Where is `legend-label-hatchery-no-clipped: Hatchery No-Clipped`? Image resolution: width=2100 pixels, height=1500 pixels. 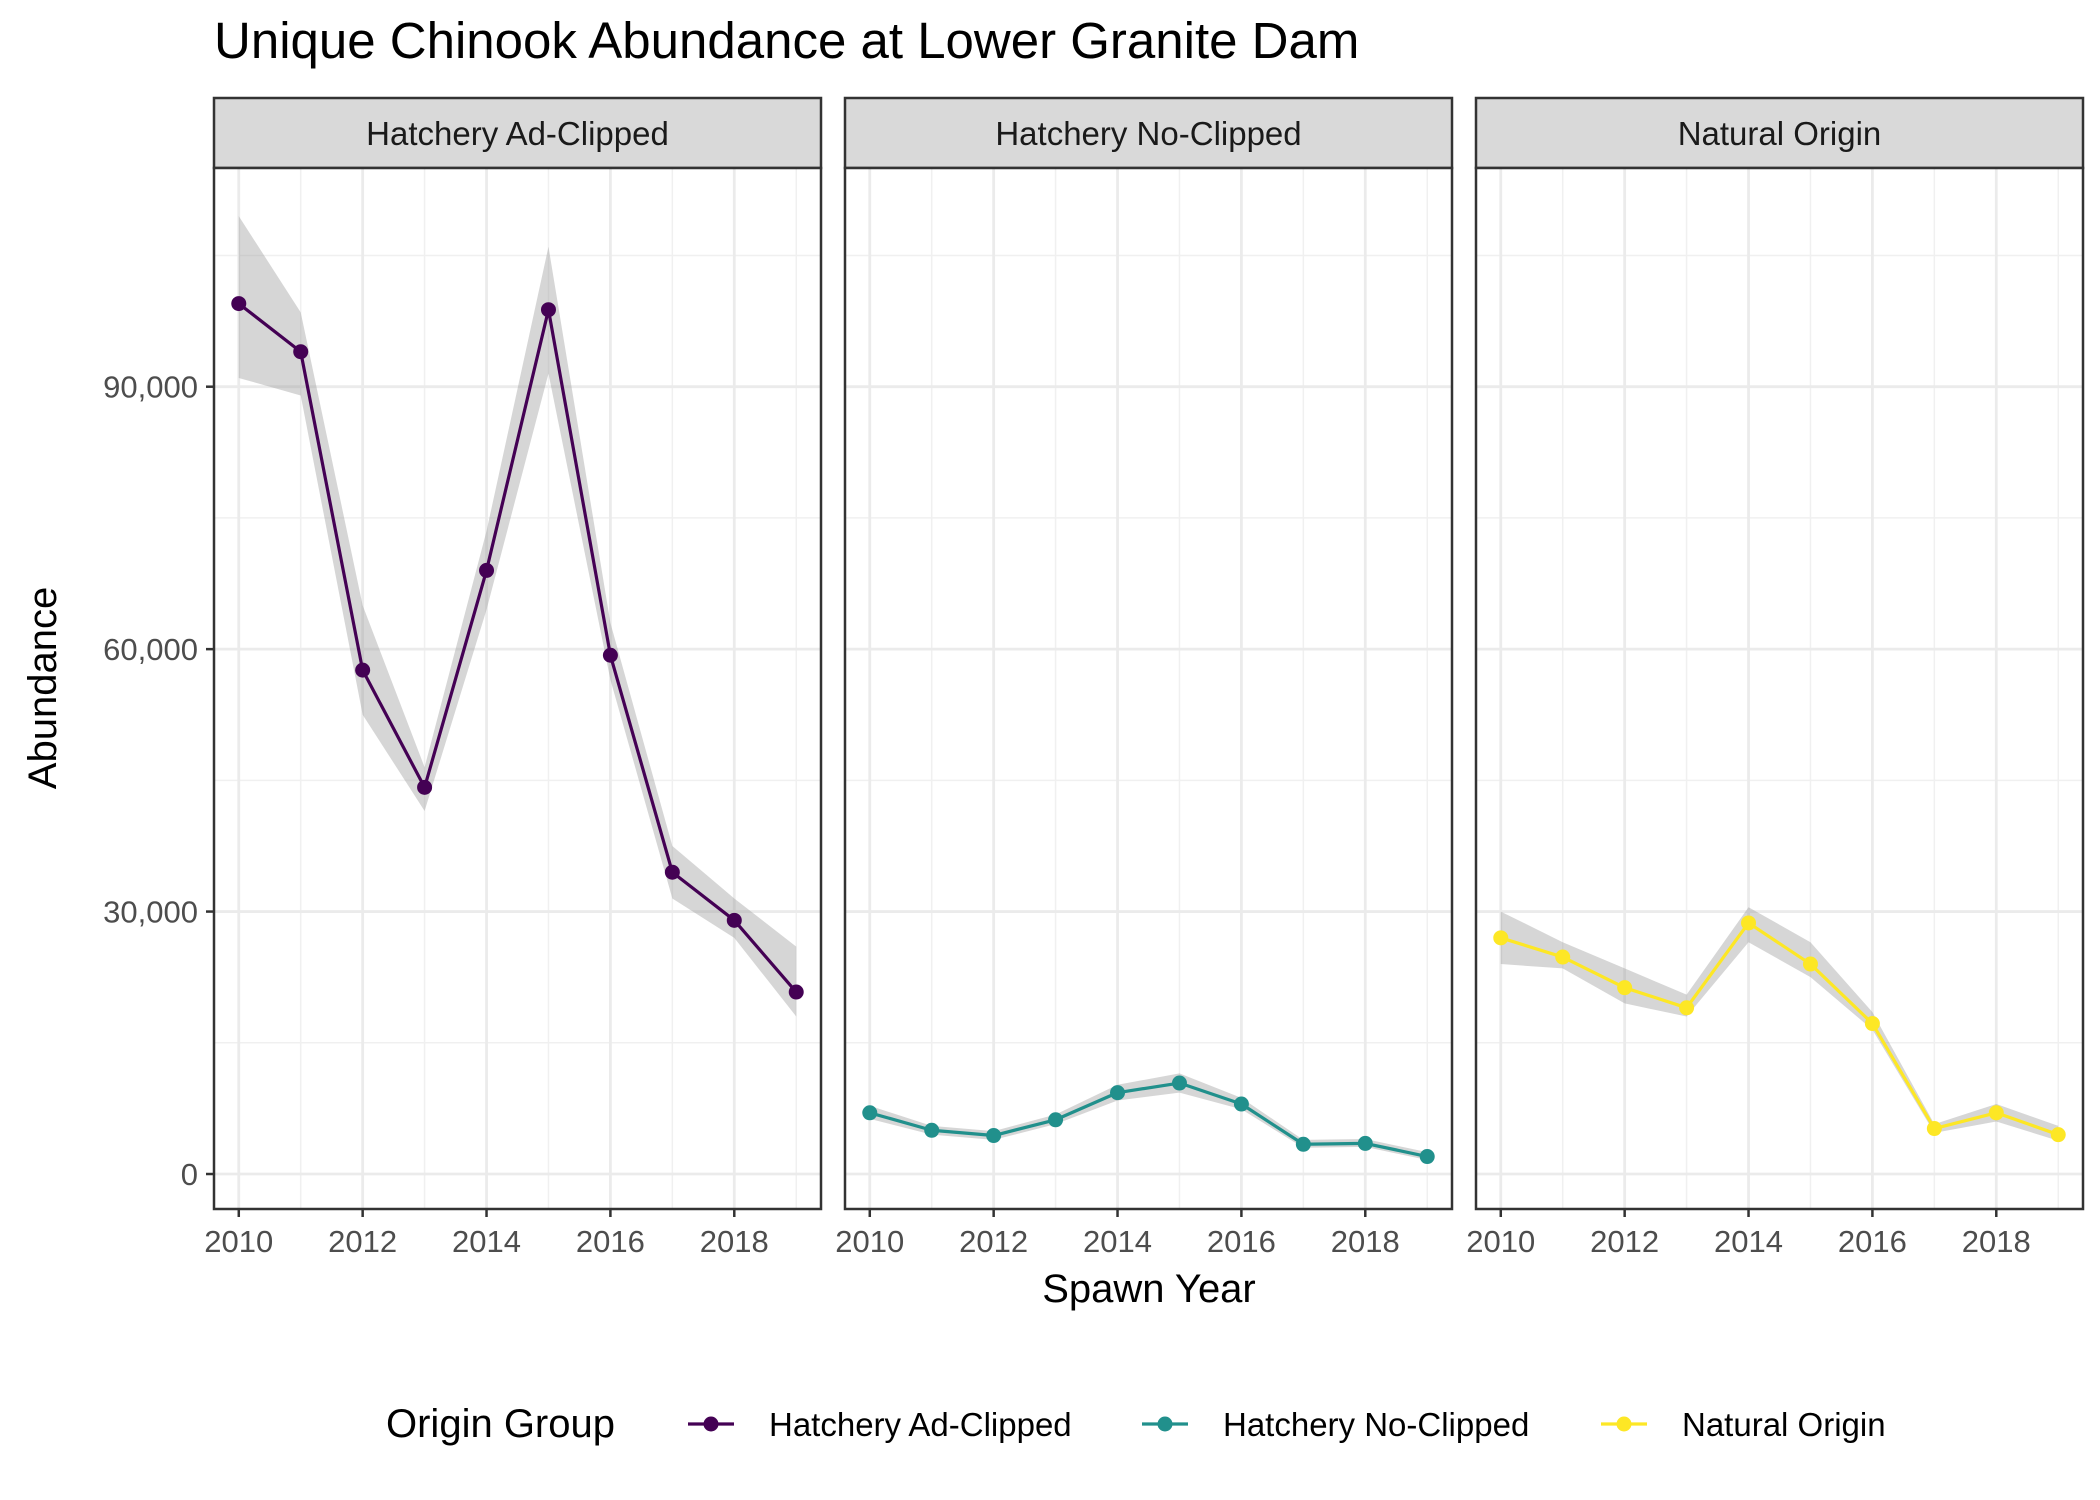
legend-label-hatchery-no-clipped: Hatchery No-Clipped is located at coordinates (1376, 1424).